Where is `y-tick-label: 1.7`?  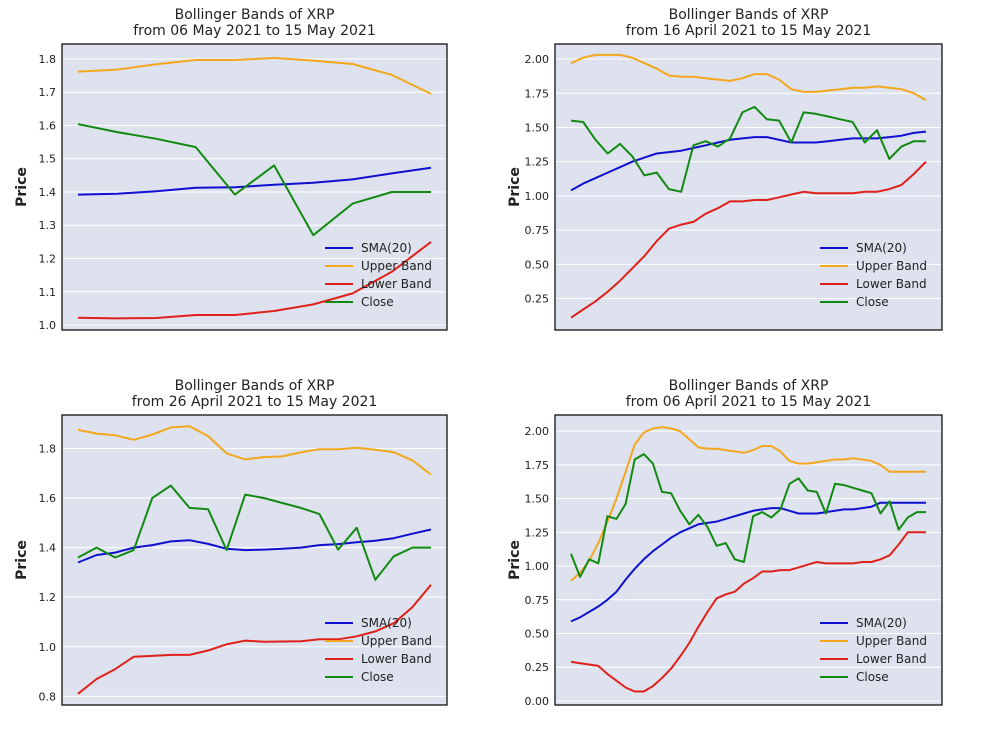 y-tick-label: 1.7 is located at coordinates (48, 92).